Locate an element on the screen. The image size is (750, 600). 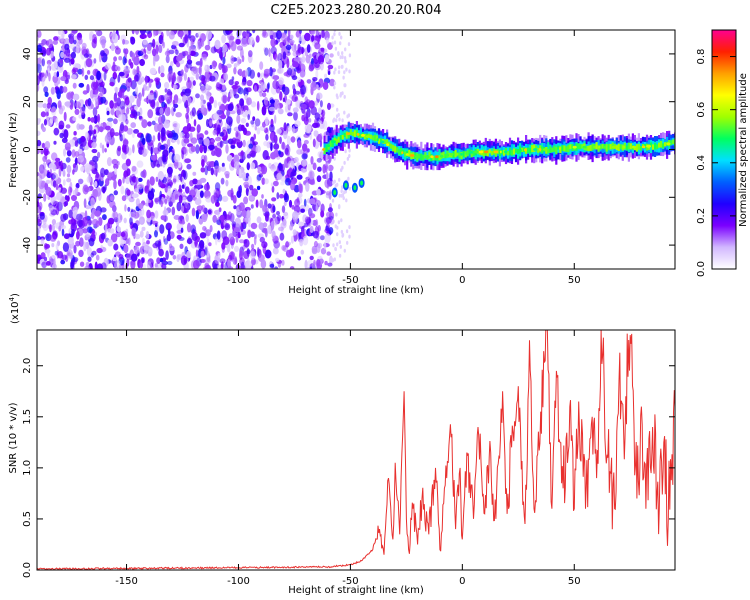
x-tick-label: -100 is located at coordinates (238, 280).